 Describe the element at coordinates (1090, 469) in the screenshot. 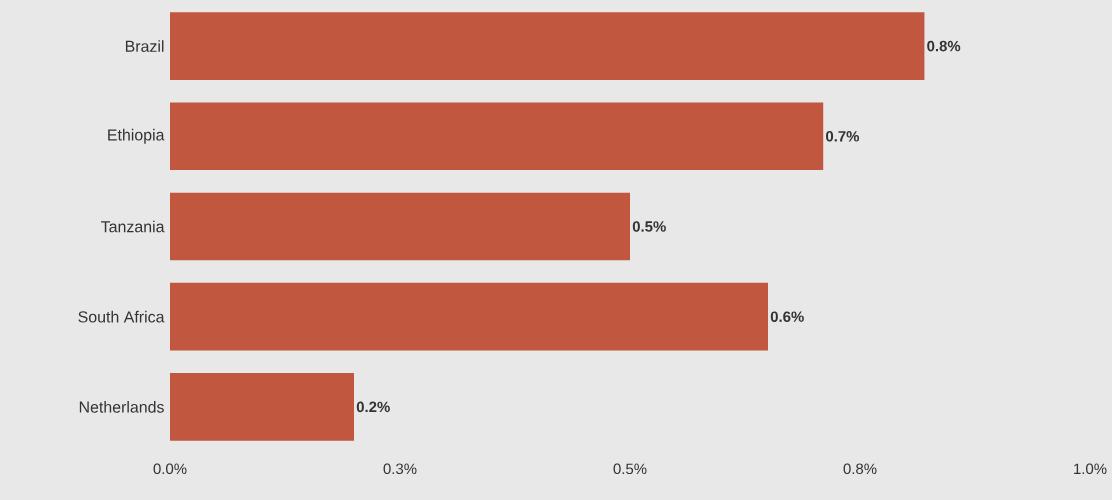

I see `x-tick-label: 1.0%` at that location.